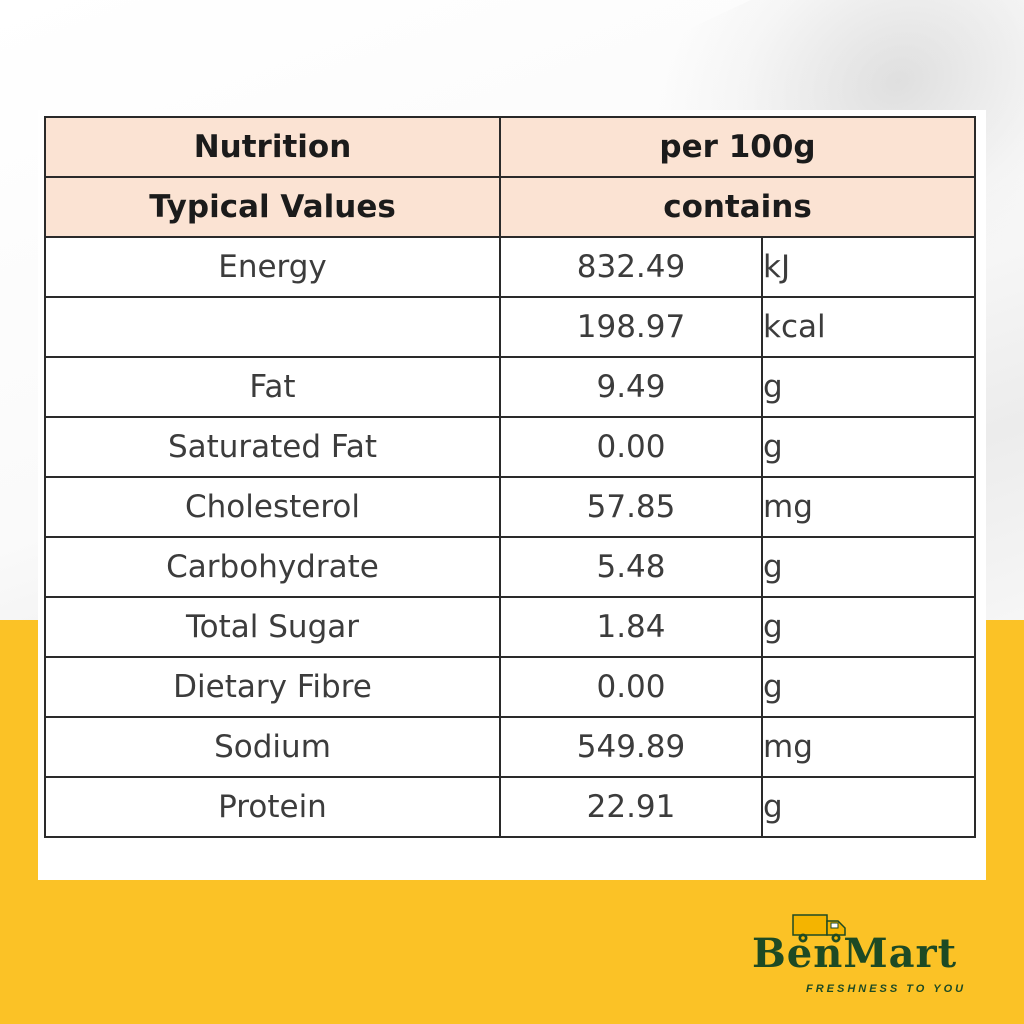 The image size is (1024, 1024). What do you see at coordinates (855, 953) in the screenshot?
I see `brand-name: BenMart` at bounding box center [855, 953].